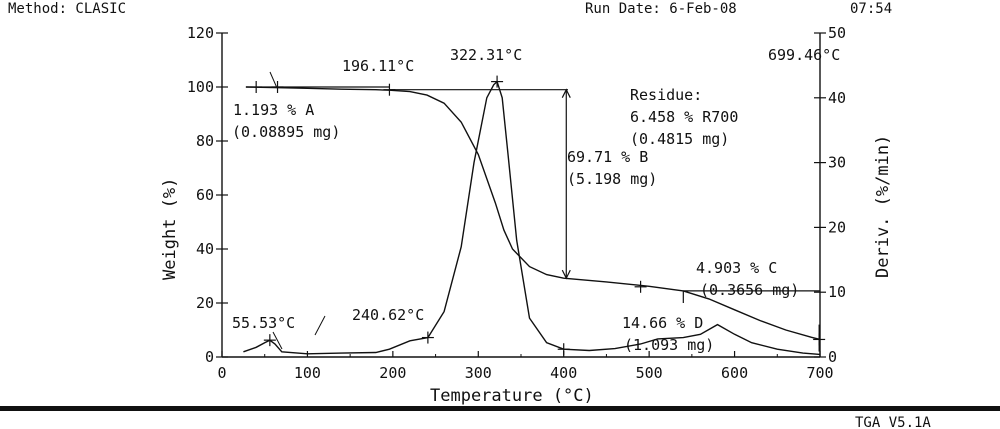 The height and width of the screenshot is (429, 1000). I want to click on y2-tick-label: 50, so click(837, 33).